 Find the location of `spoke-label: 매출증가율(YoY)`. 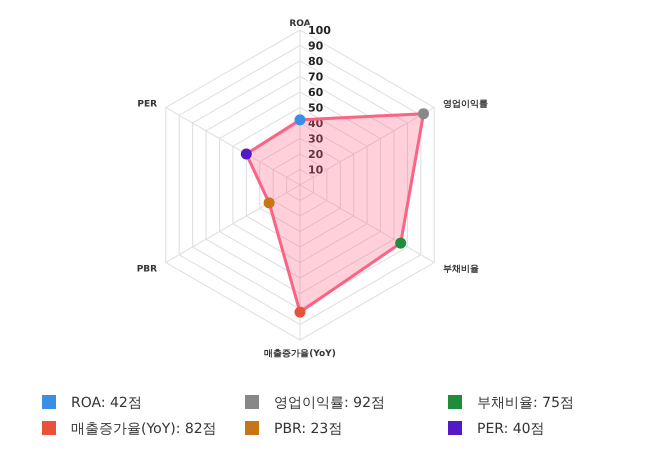

spoke-label: 매출증가율(YoY) is located at coordinates (300, 353).